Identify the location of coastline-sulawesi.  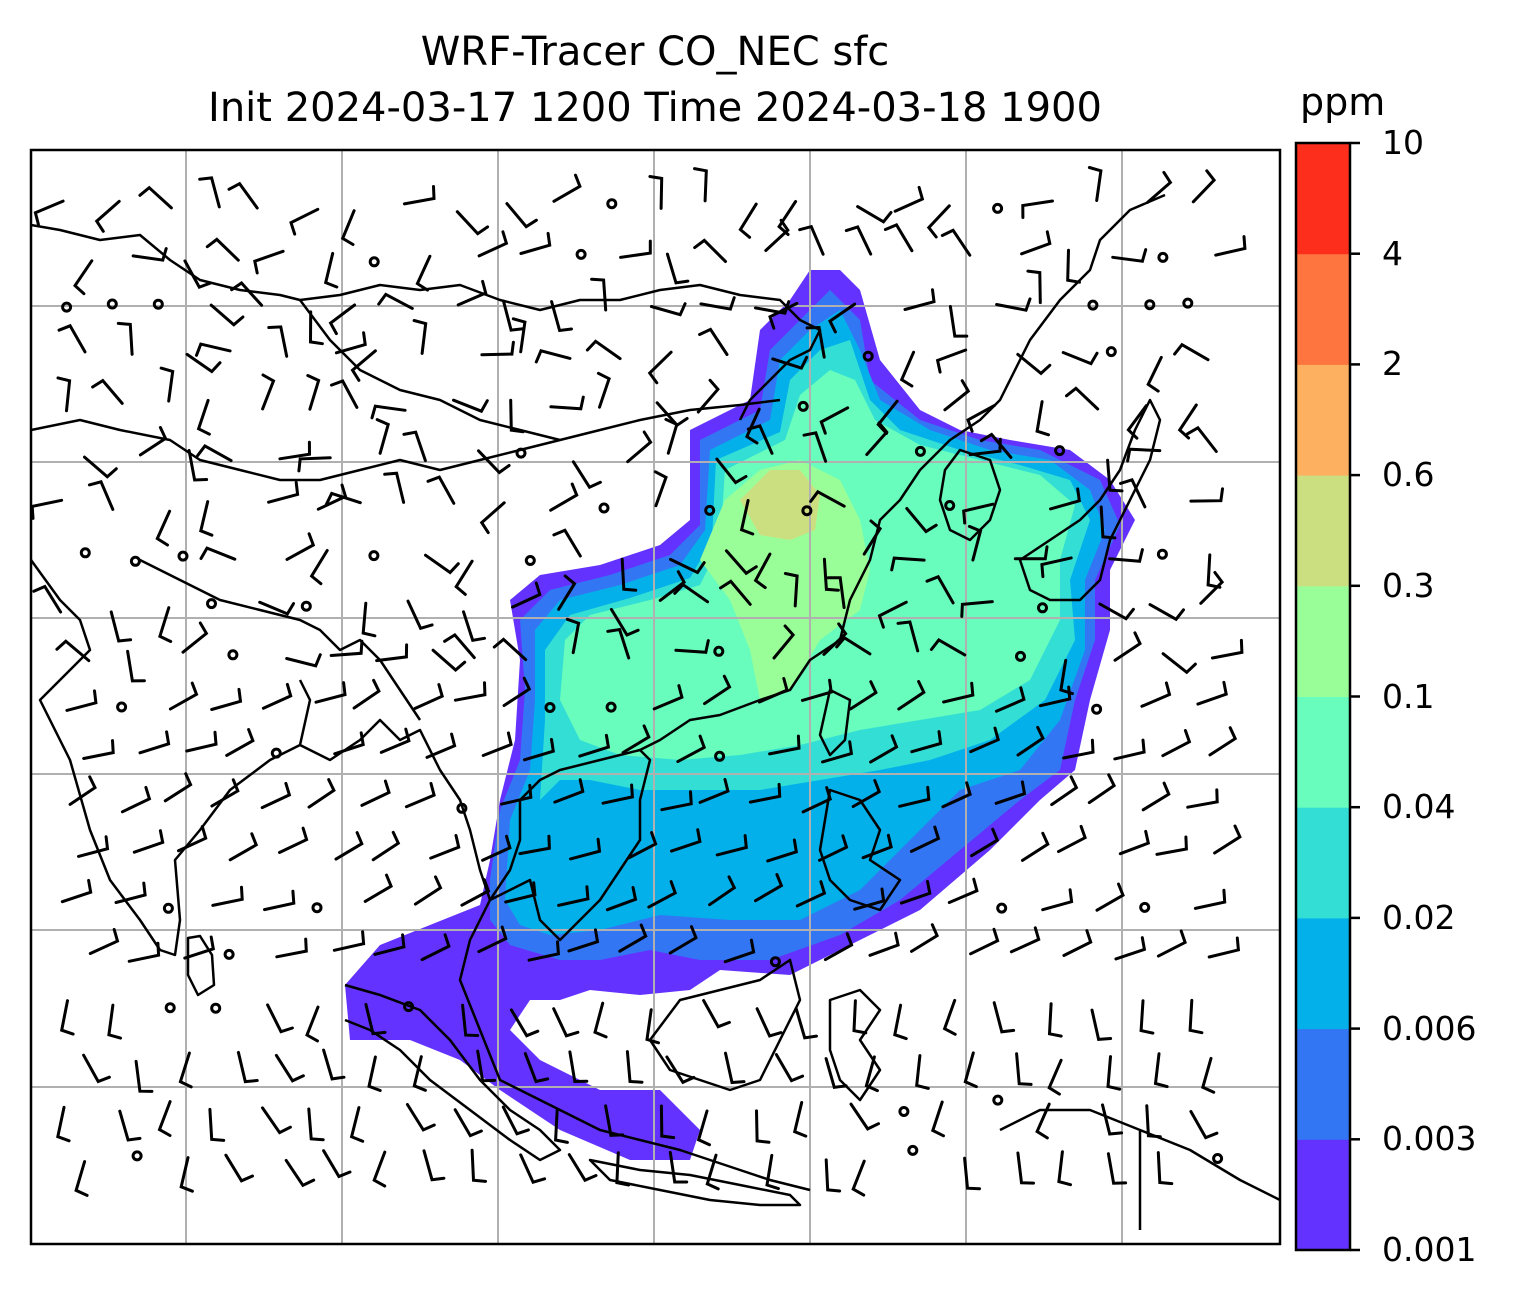
(855, 1045).